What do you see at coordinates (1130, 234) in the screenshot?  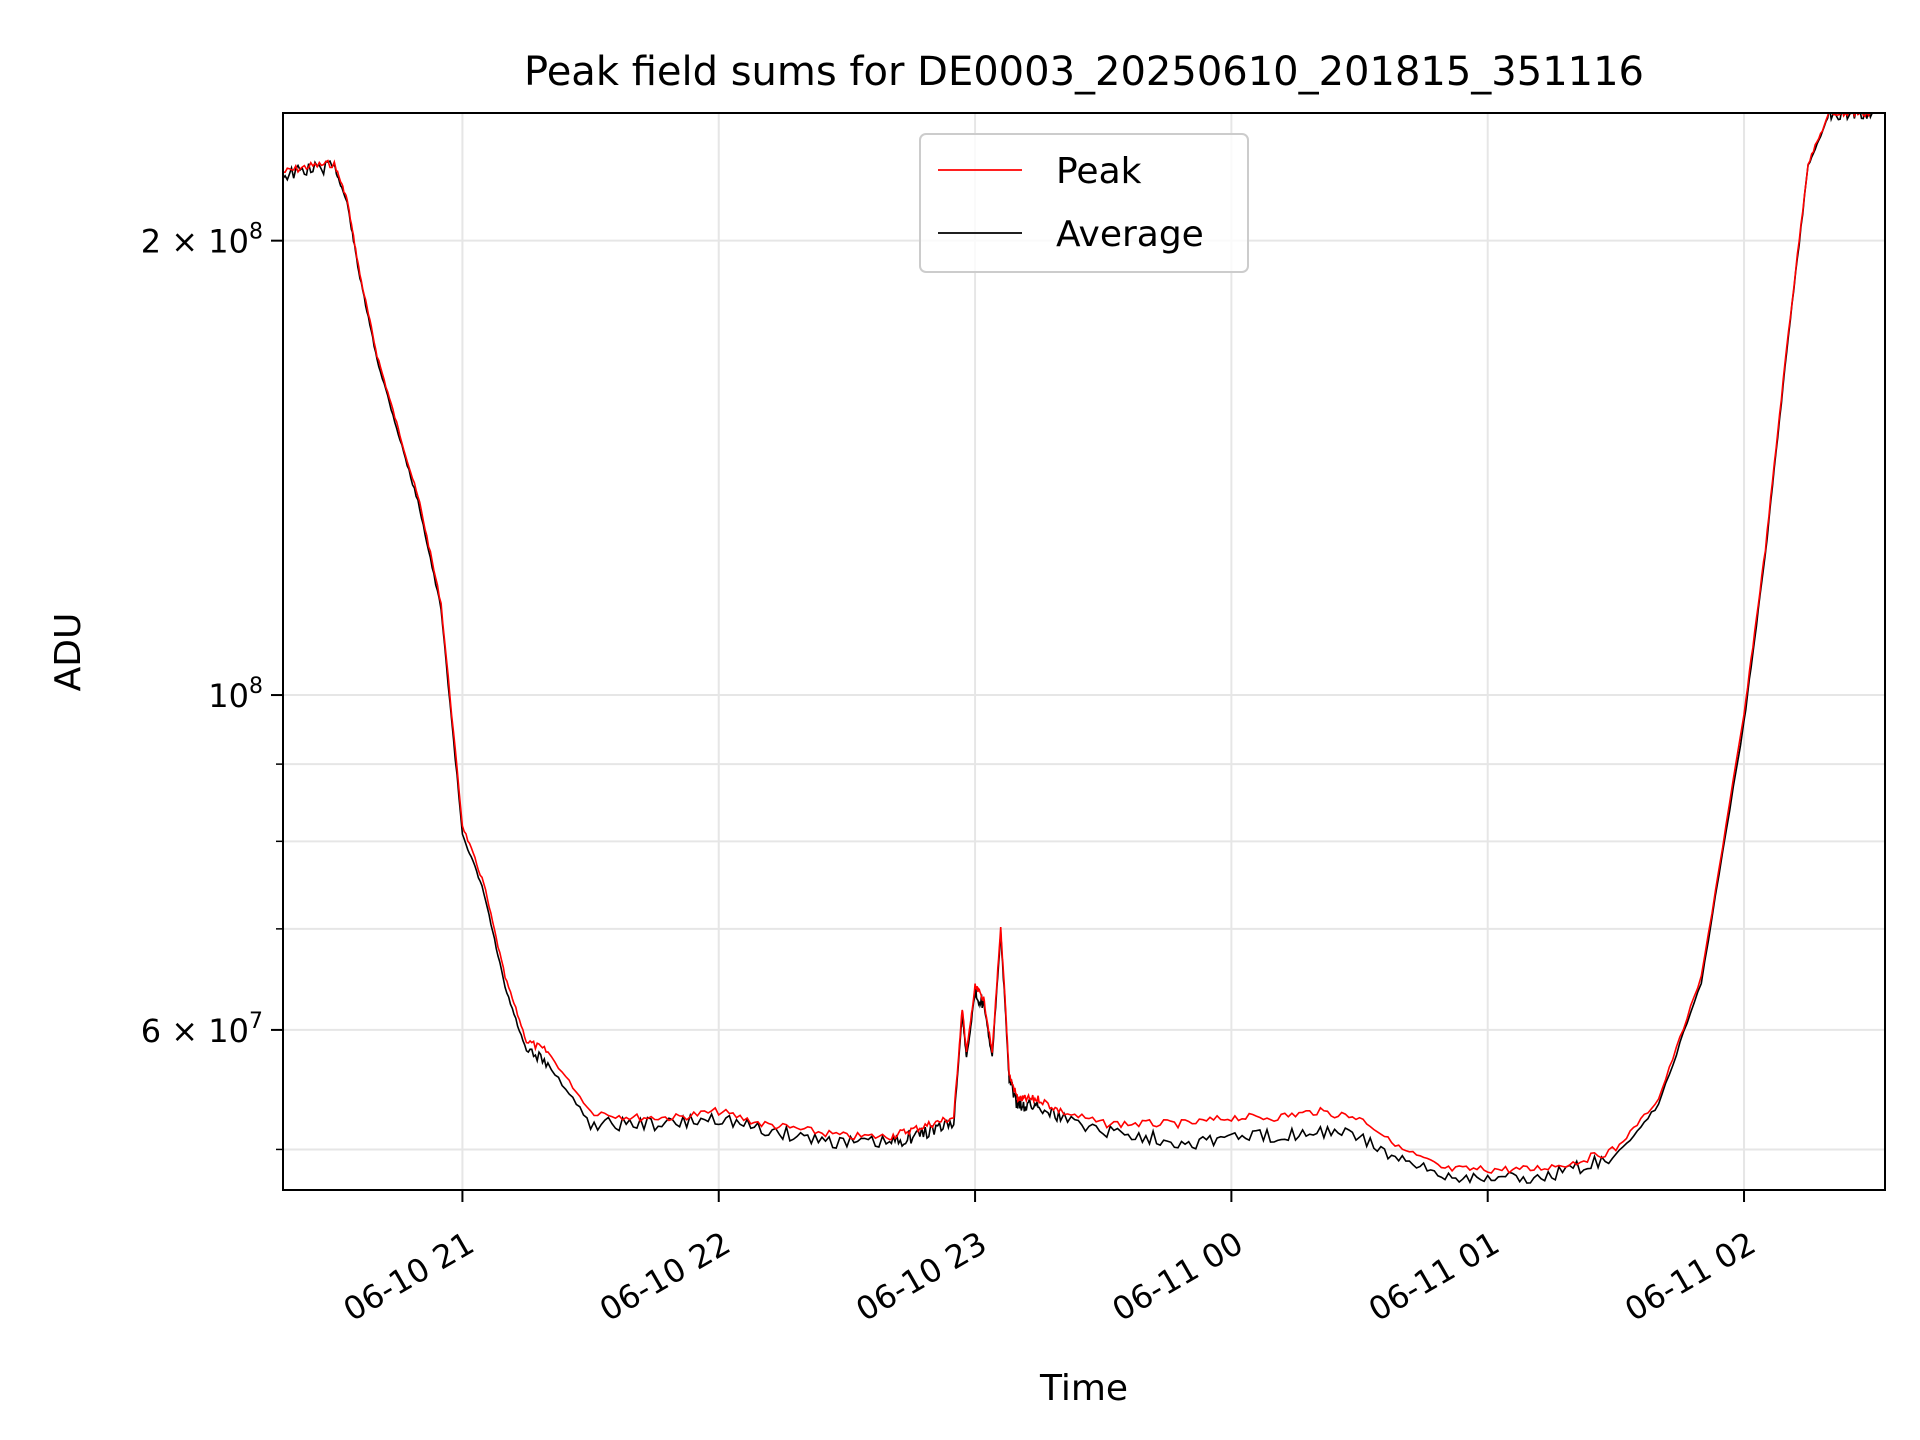 I see `legend-label-average: Average` at bounding box center [1130, 234].